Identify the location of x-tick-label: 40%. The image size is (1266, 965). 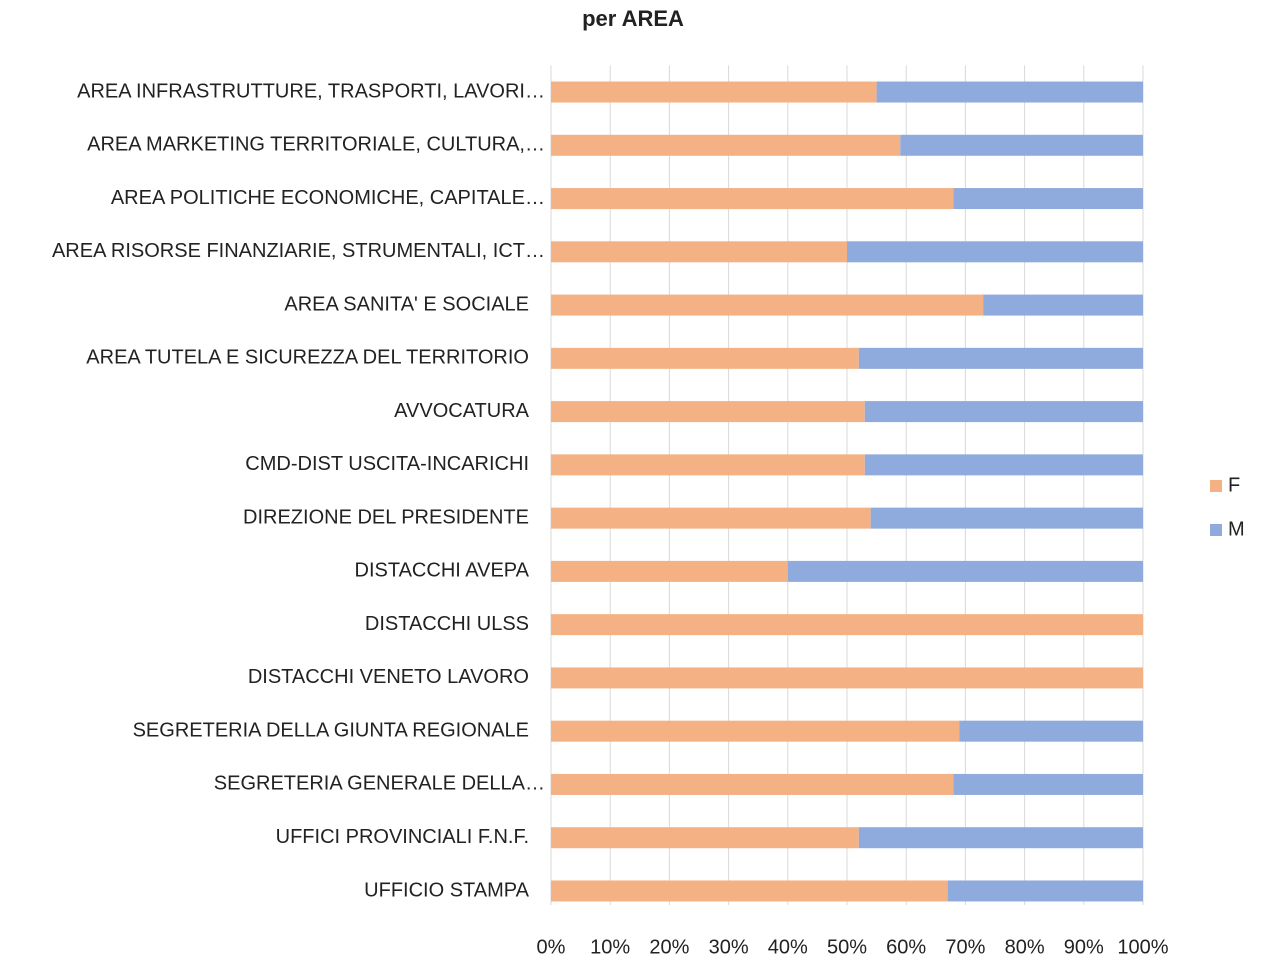
(788, 947).